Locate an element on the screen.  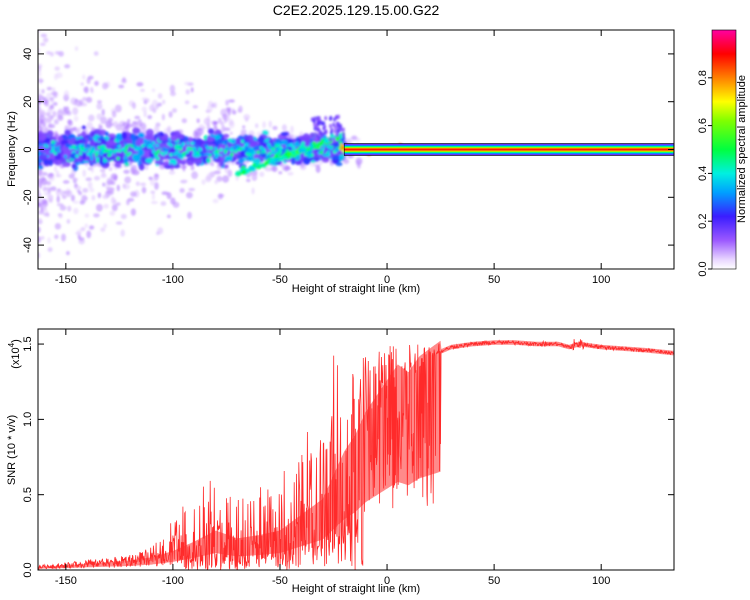
colorbar-tick-label: 0.8 is located at coordinates (703, 77).